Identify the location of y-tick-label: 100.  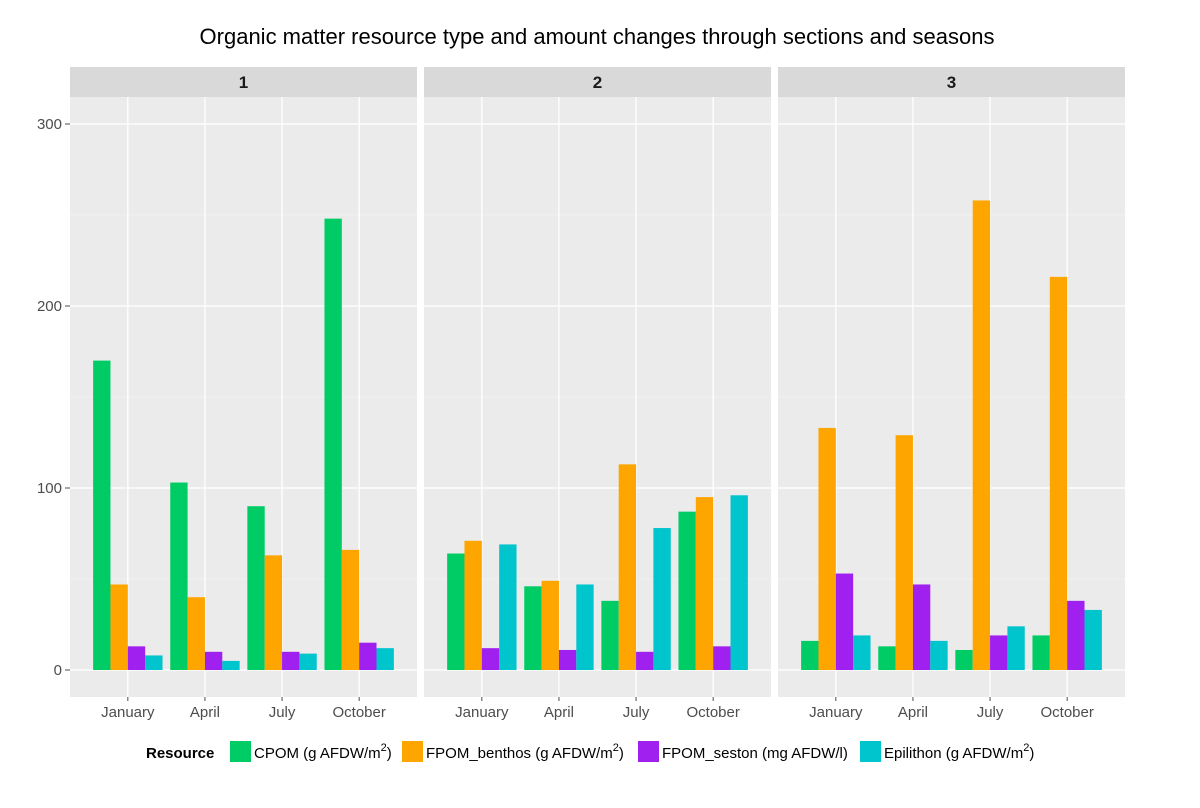
(49, 488).